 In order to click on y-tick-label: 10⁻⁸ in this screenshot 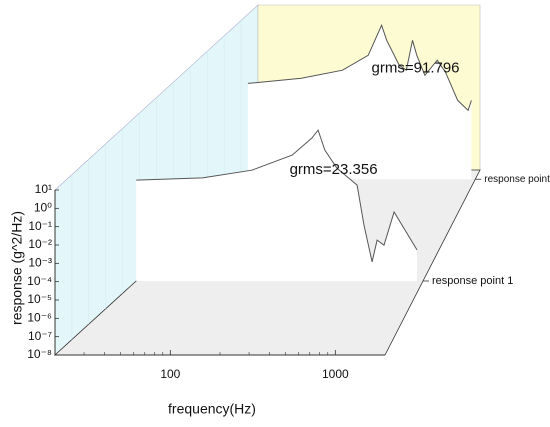, I will do `click(39, 354)`.